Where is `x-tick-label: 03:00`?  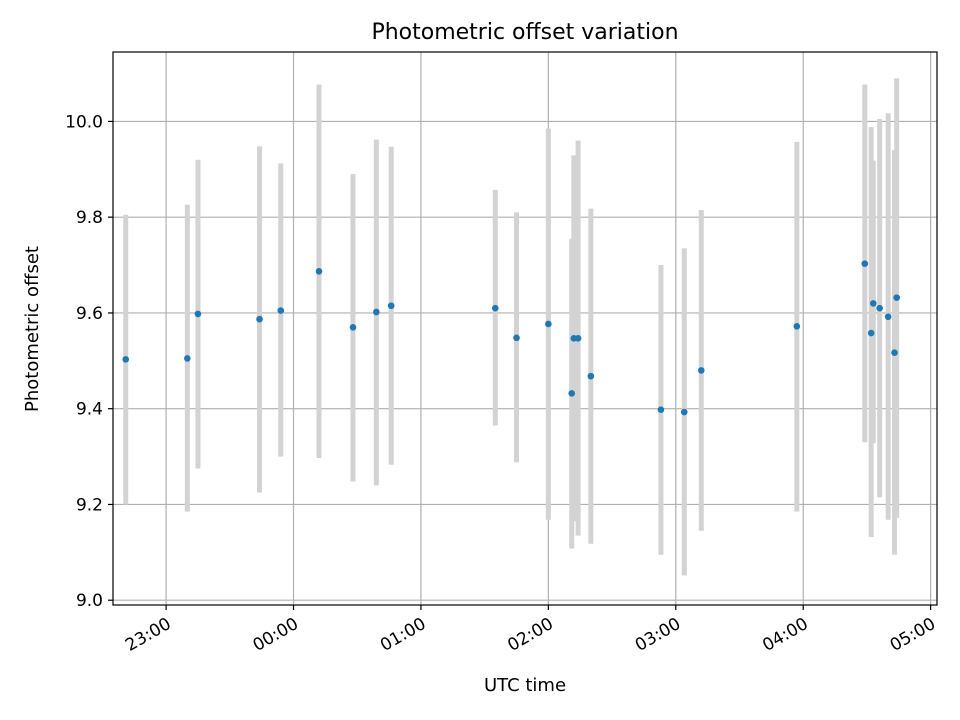 x-tick-label: 03:00 is located at coordinates (658, 635).